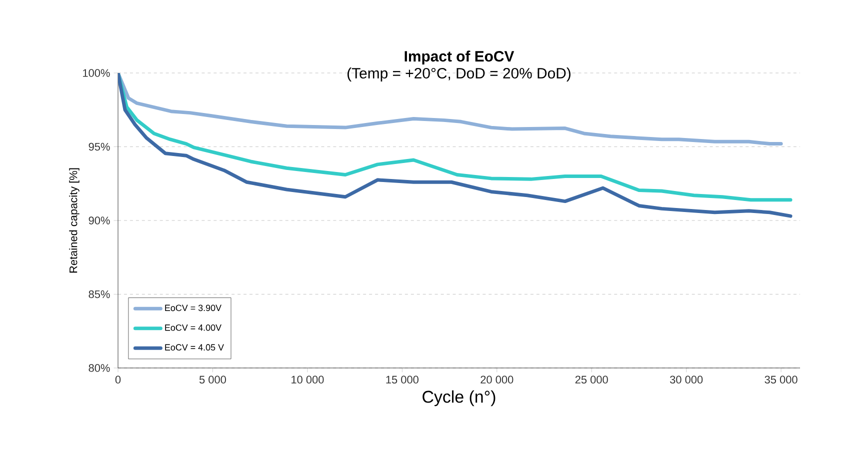  What do you see at coordinates (99, 220) in the screenshot?
I see `y-tick-label: 90%` at bounding box center [99, 220].